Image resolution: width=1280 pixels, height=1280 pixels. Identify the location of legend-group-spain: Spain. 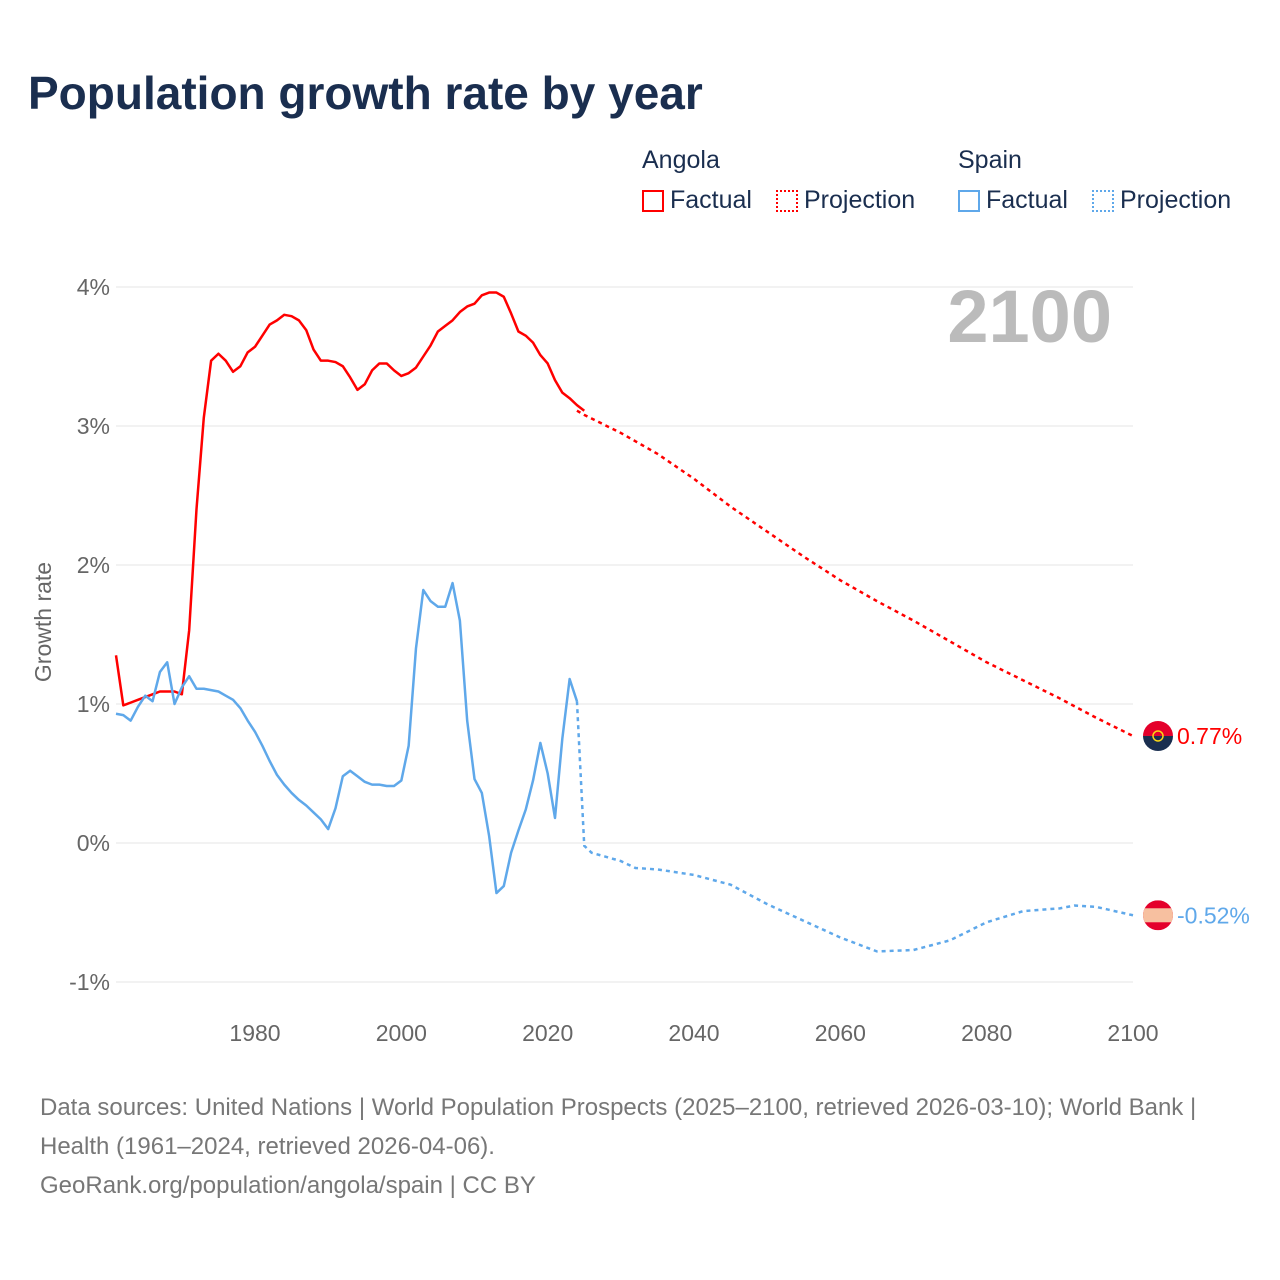
(990, 160).